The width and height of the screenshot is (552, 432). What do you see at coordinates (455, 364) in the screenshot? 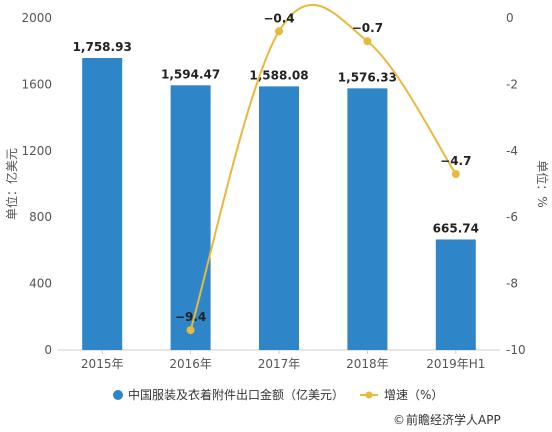
I see `x-tick-label: 2019年H1` at bounding box center [455, 364].